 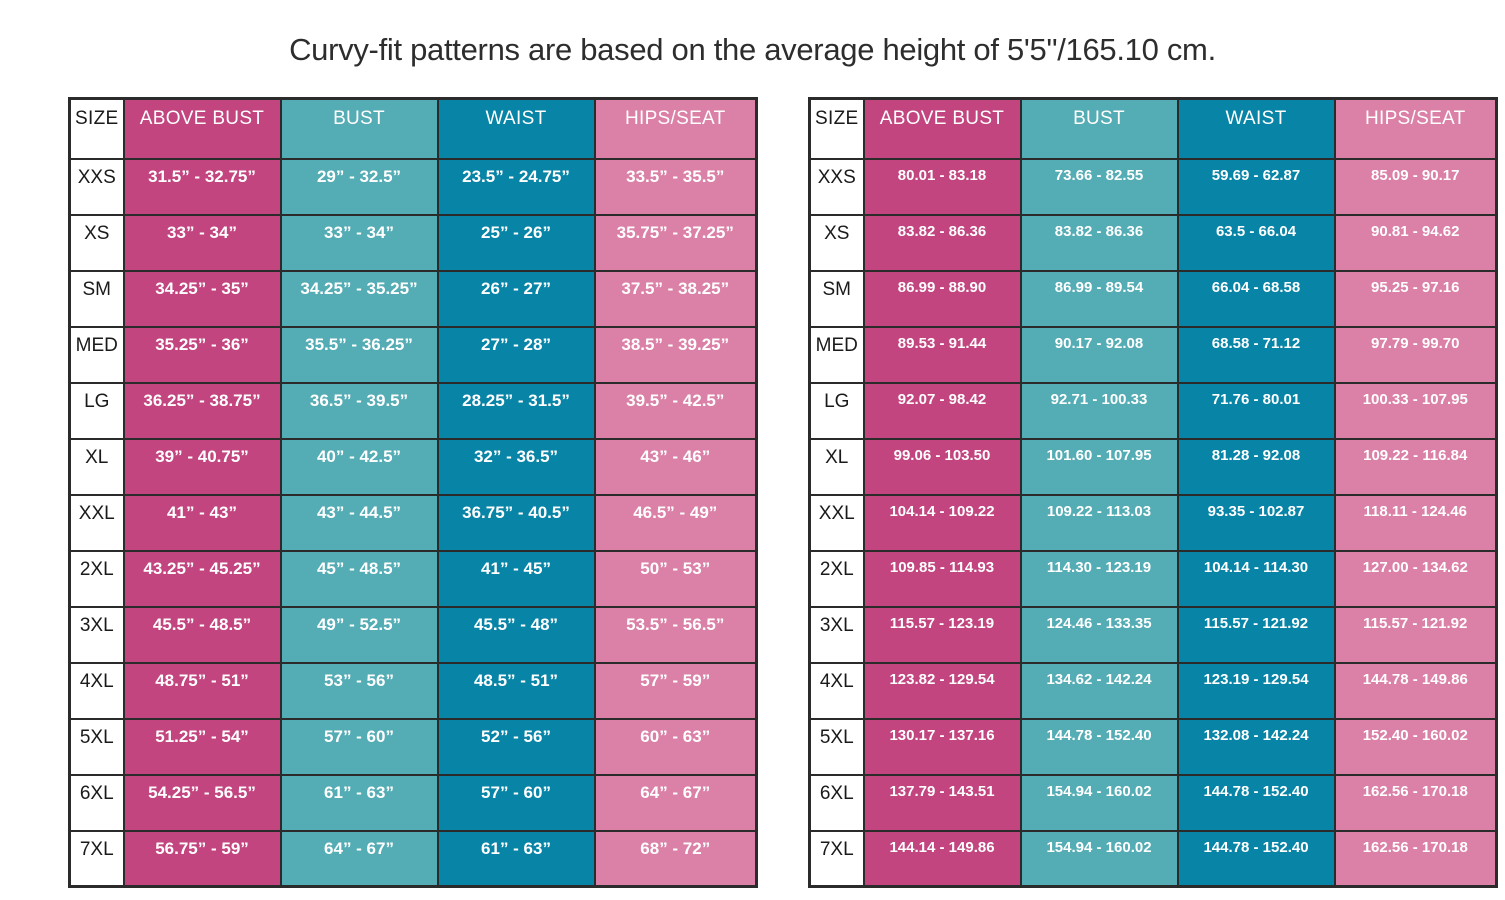 What do you see at coordinates (1099, 634) in the screenshot?
I see `measurement-cell: 124.46 - 133.35` at bounding box center [1099, 634].